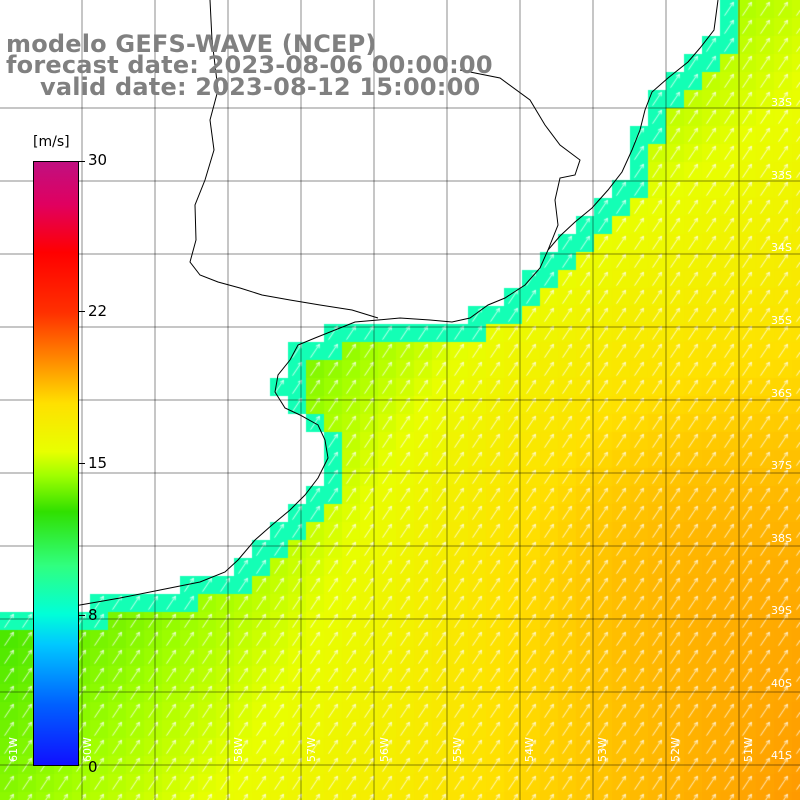 The image size is (800, 800). I want to click on lon-label: 58W, so click(238, 749).